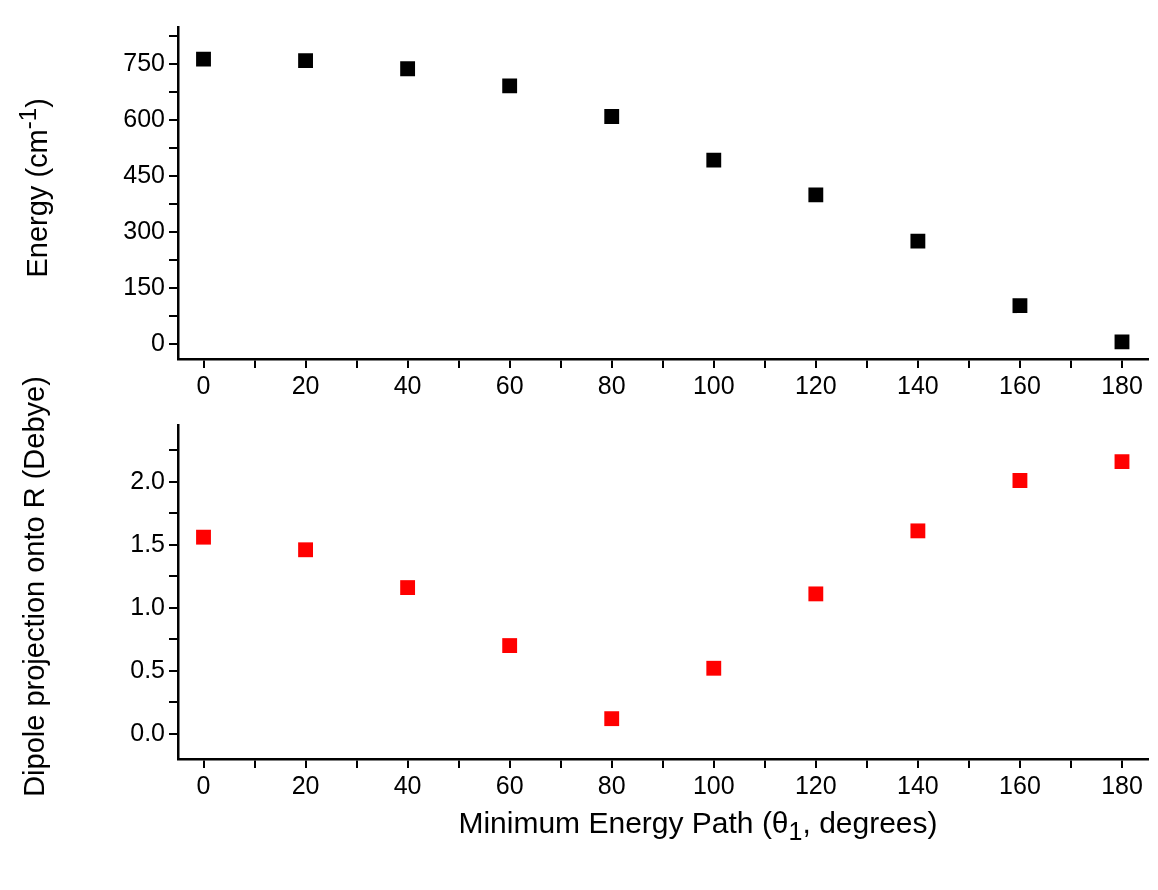  Describe the element at coordinates (698, 826) in the screenshot. I see `x-axis-title: Minimum Energy Path (θ$_{1}$, degrees)` at that location.